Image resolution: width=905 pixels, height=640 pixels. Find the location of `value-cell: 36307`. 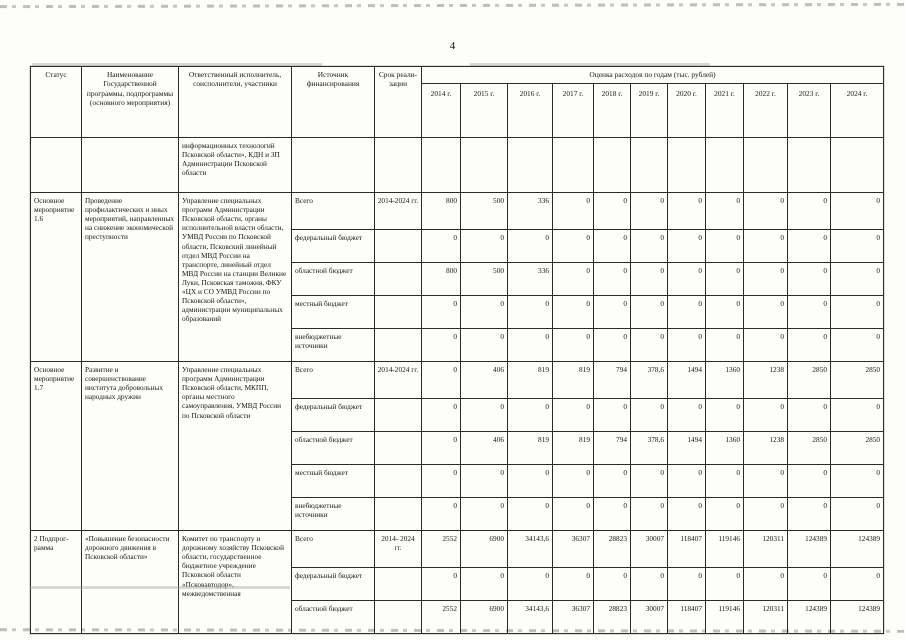

value-cell: 36307 is located at coordinates (573, 549).